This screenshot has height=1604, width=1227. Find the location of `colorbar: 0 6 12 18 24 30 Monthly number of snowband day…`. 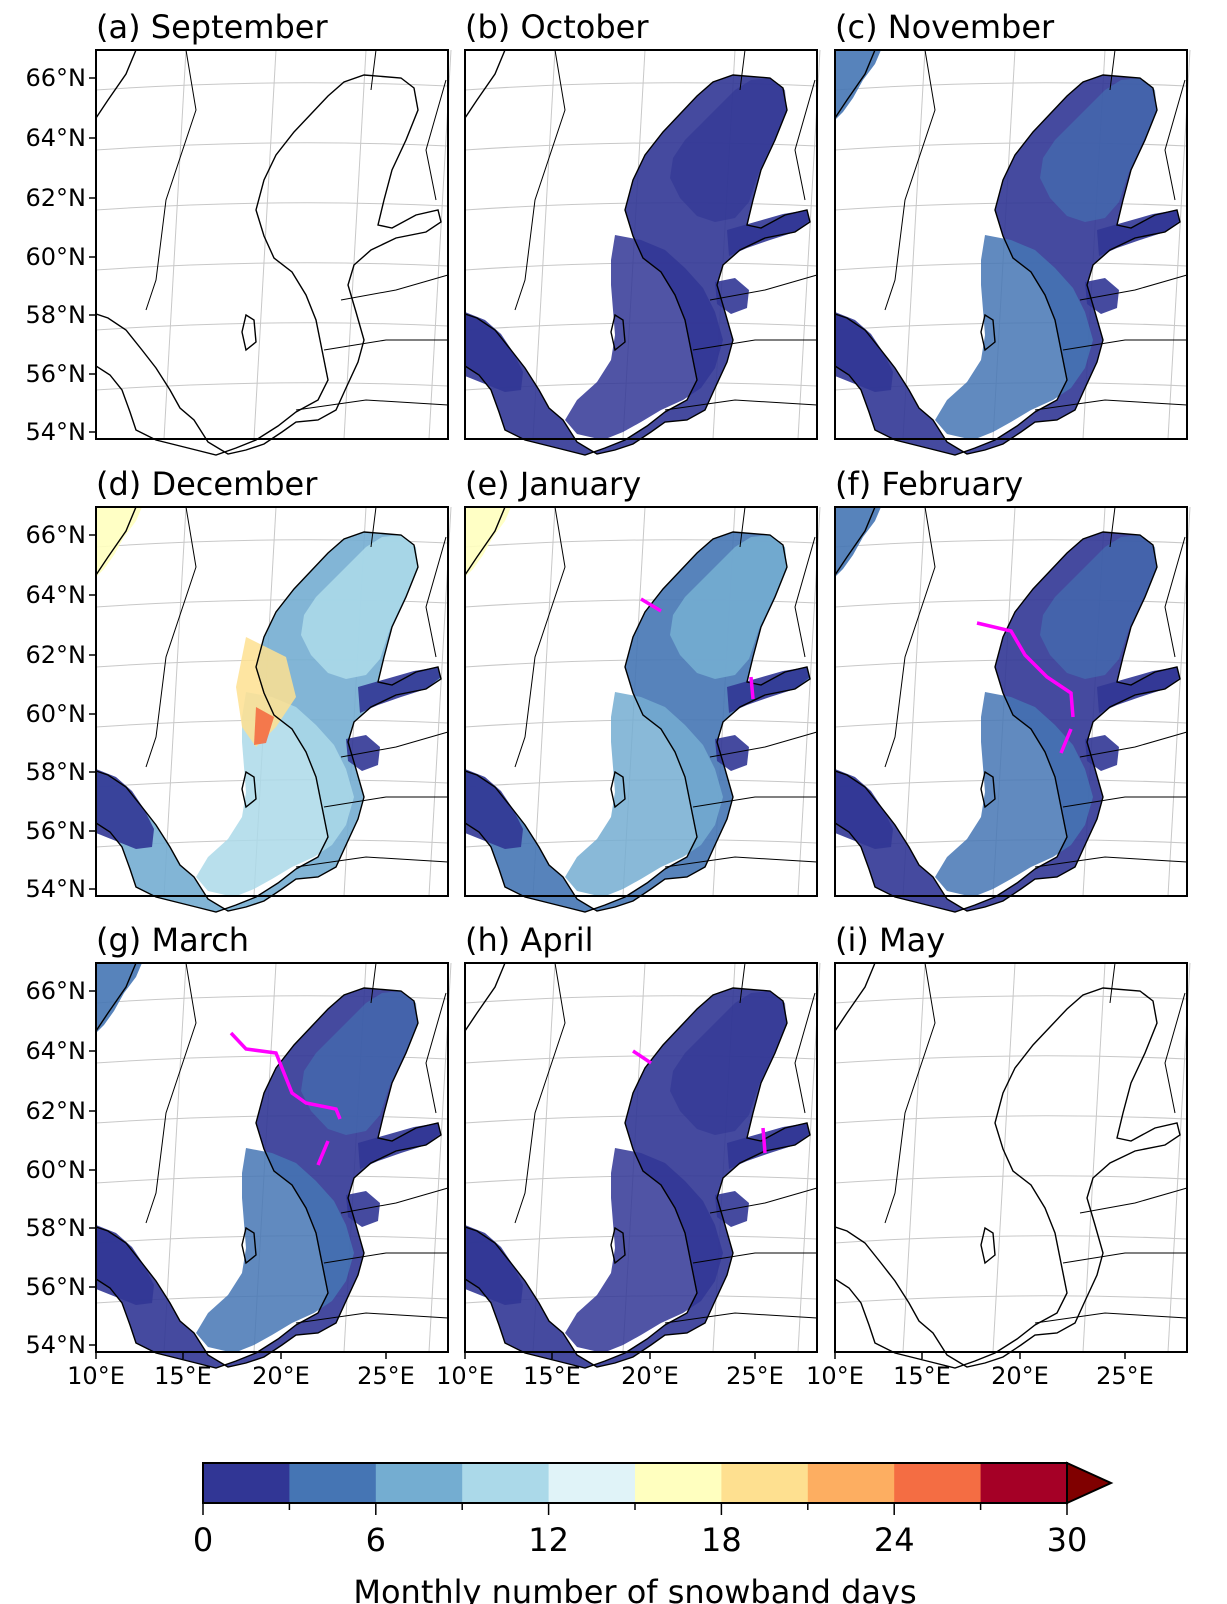

colorbar: 0 6 12 18 24 30 Monthly number of snowband day… is located at coordinates (653, 1532).